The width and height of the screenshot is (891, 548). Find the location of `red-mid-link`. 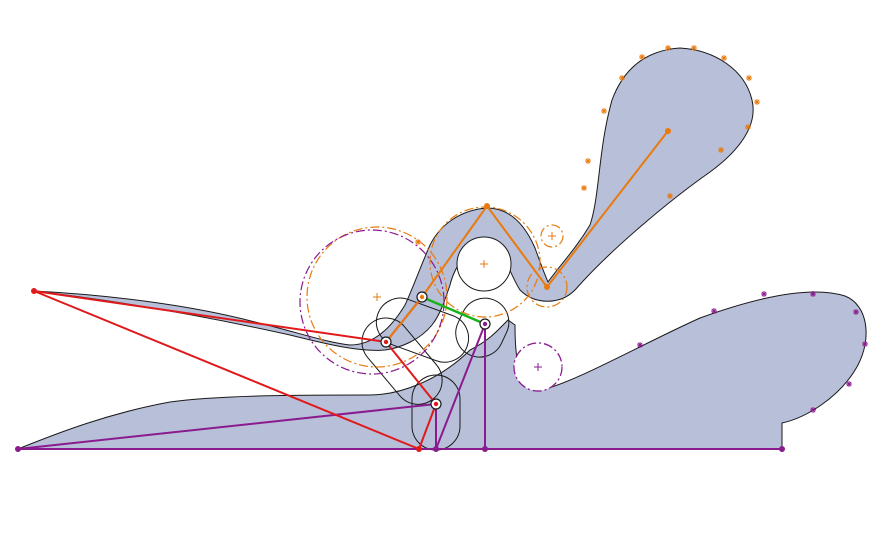

red-mid-link is located at coordinates (411, 373).